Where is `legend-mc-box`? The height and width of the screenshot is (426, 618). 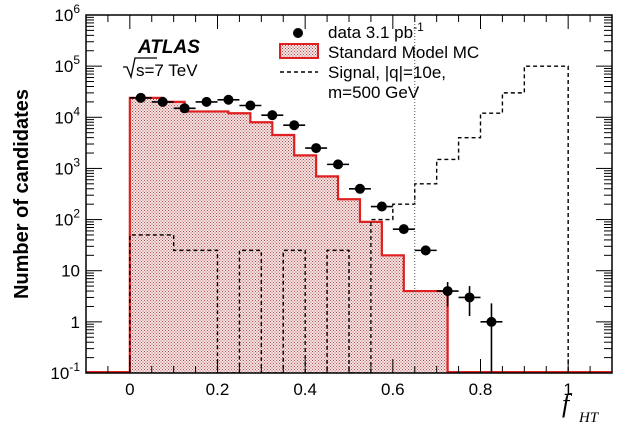
legend-mc-box is located at coordinates (299, 51).